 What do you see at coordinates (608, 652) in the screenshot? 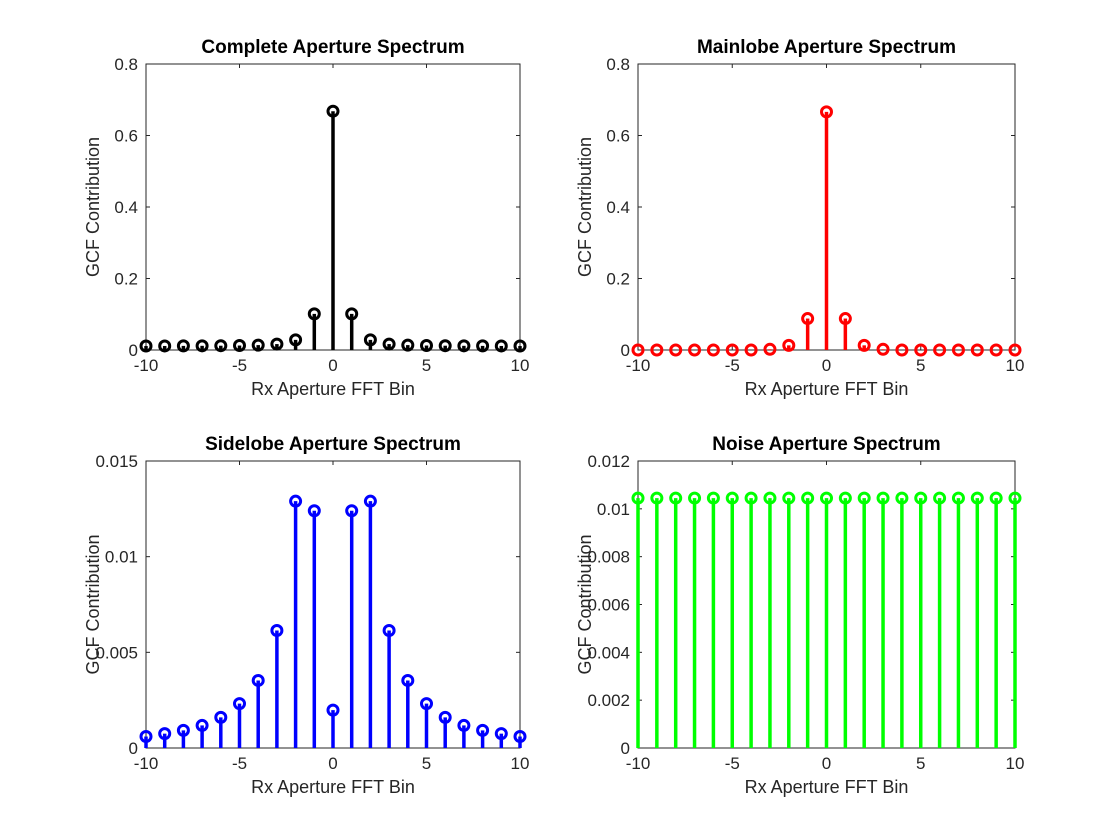
I see `y-tick-label: 0.004` at bounding box center [608, 652].